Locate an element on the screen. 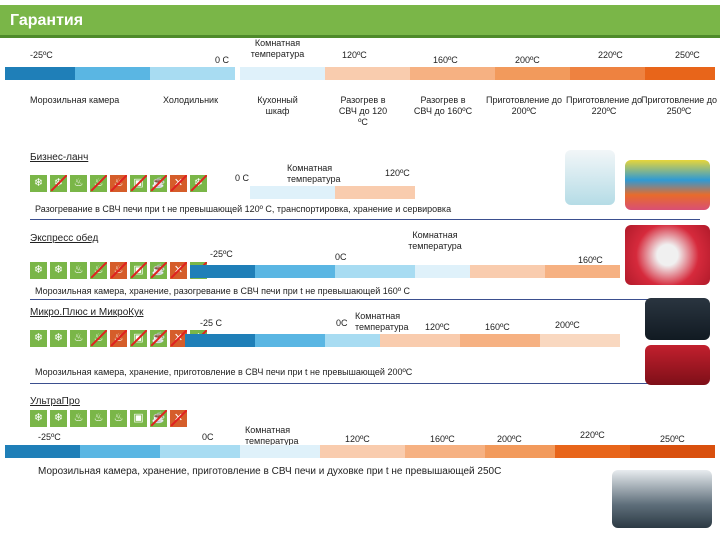 This screenshot has width=720, height=540. scale-bar-room is located at coordinates (282, 73).